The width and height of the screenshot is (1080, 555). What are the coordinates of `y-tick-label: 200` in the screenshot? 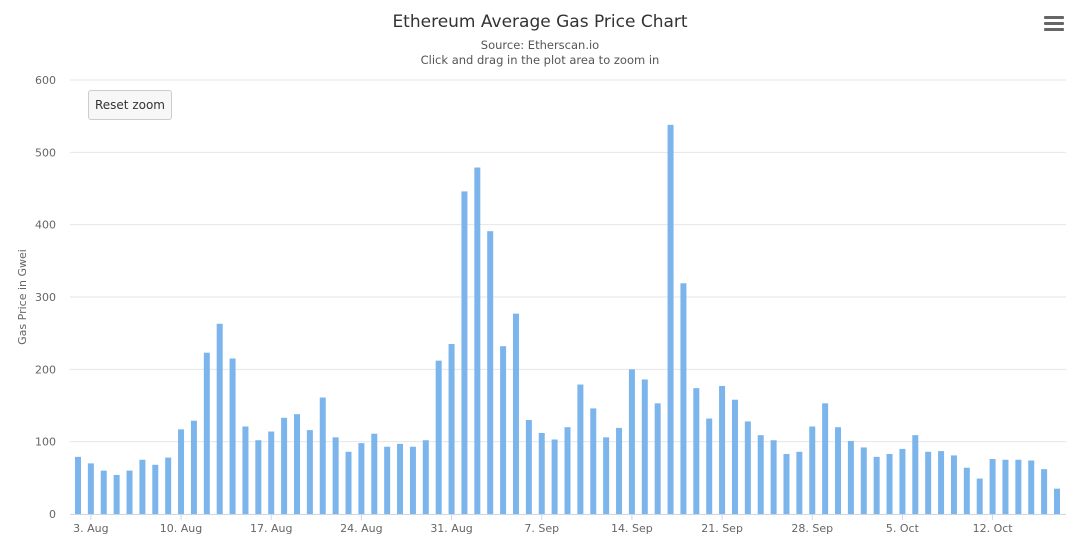 It's located at (45, 369).